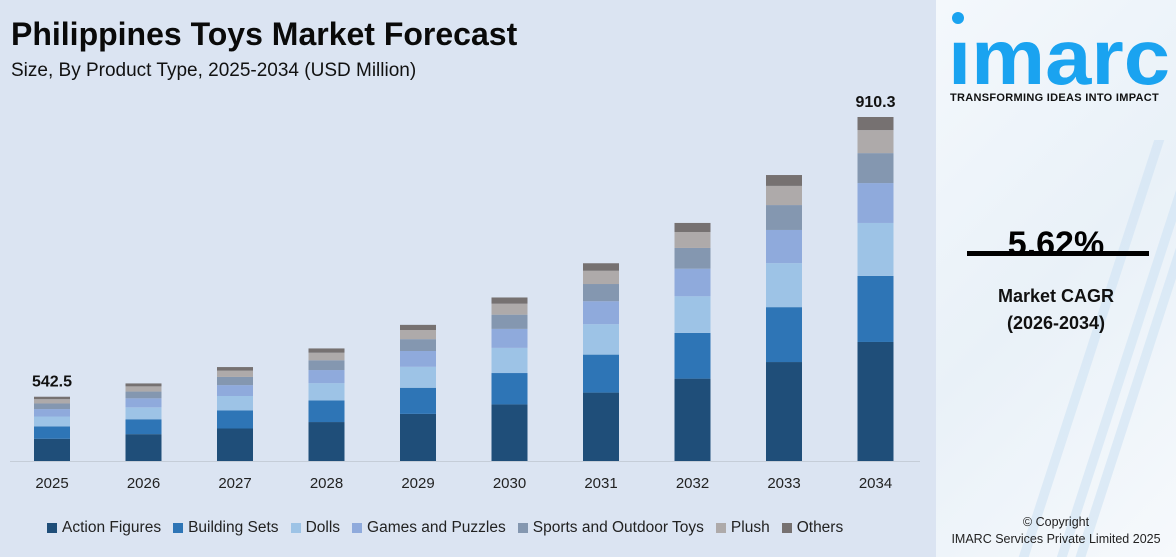 The image size is (1176, 557). Describe the element at coordinates (1056, 244) in the screenshot. I see `cagr-value: 5.62%` at that location.